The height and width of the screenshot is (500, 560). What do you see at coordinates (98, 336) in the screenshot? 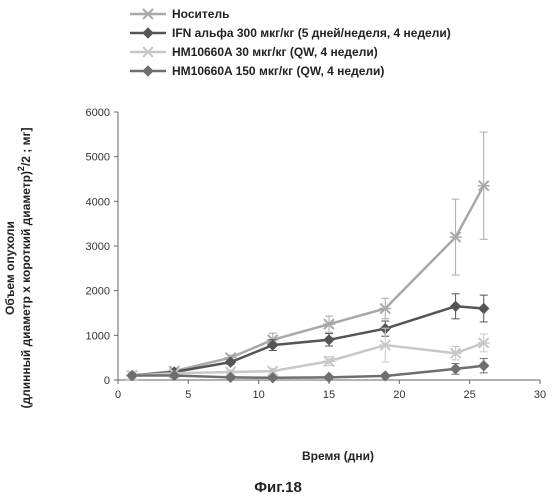
I see `y-tick-label: 1000` at bounding box center [98, 336].